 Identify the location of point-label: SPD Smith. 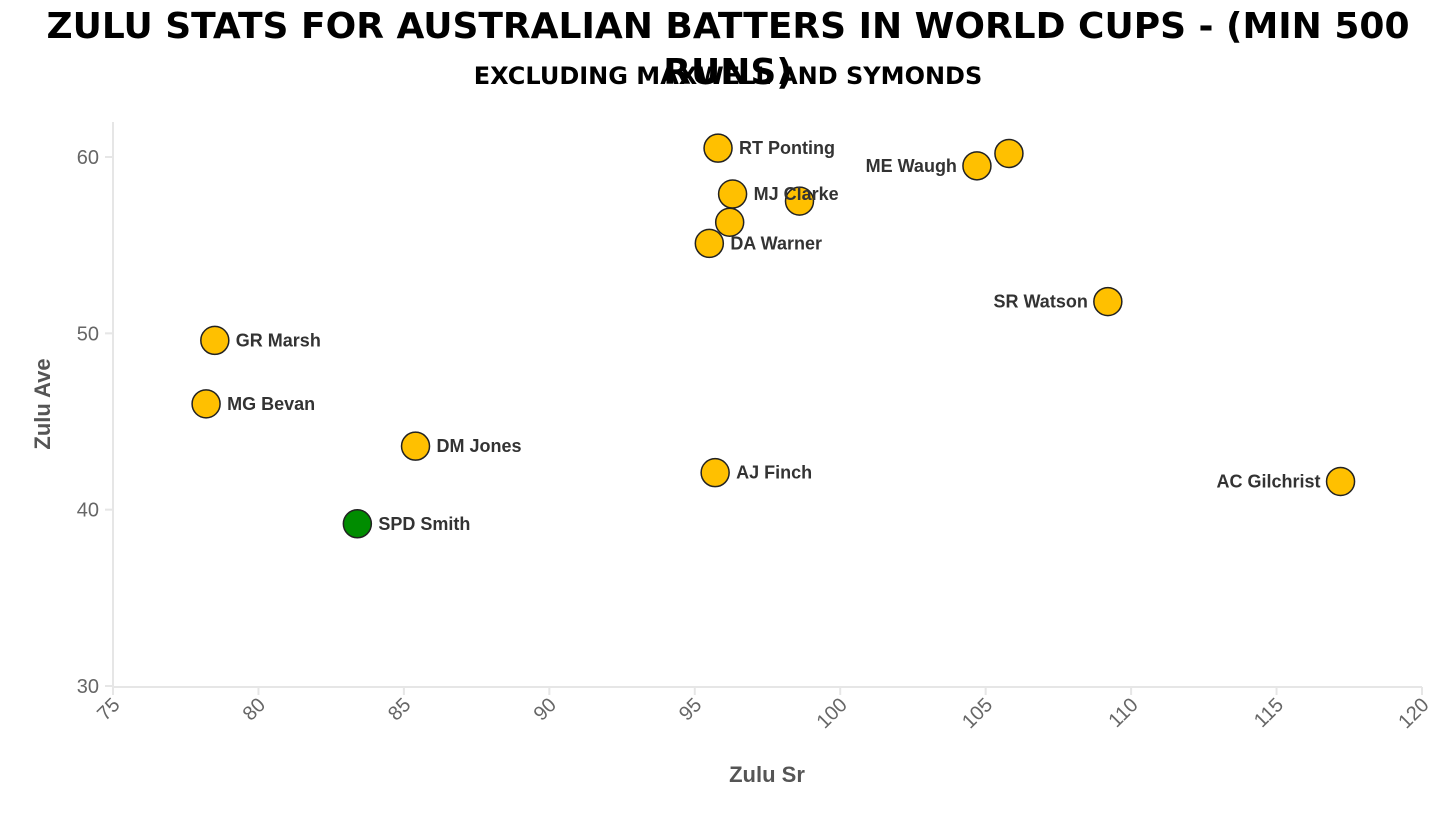
(424, 524).